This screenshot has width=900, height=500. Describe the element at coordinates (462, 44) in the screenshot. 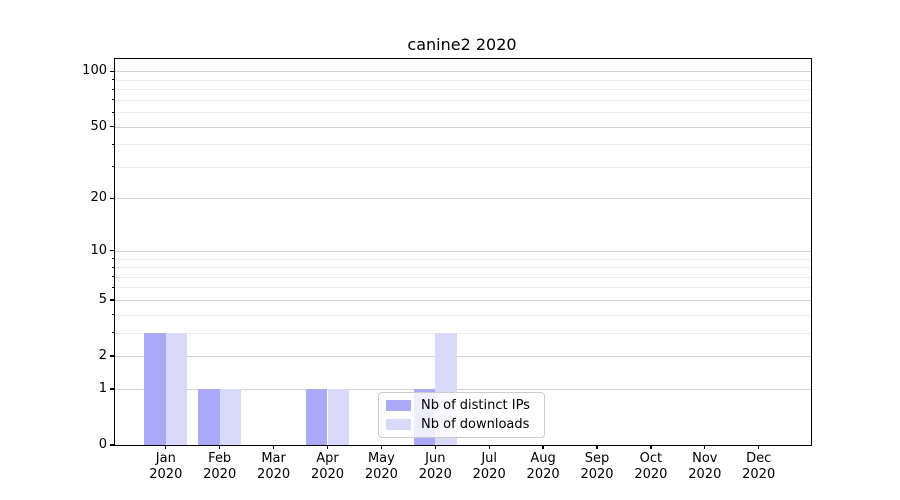

I see `chart-title: canine2 2020` at that location.